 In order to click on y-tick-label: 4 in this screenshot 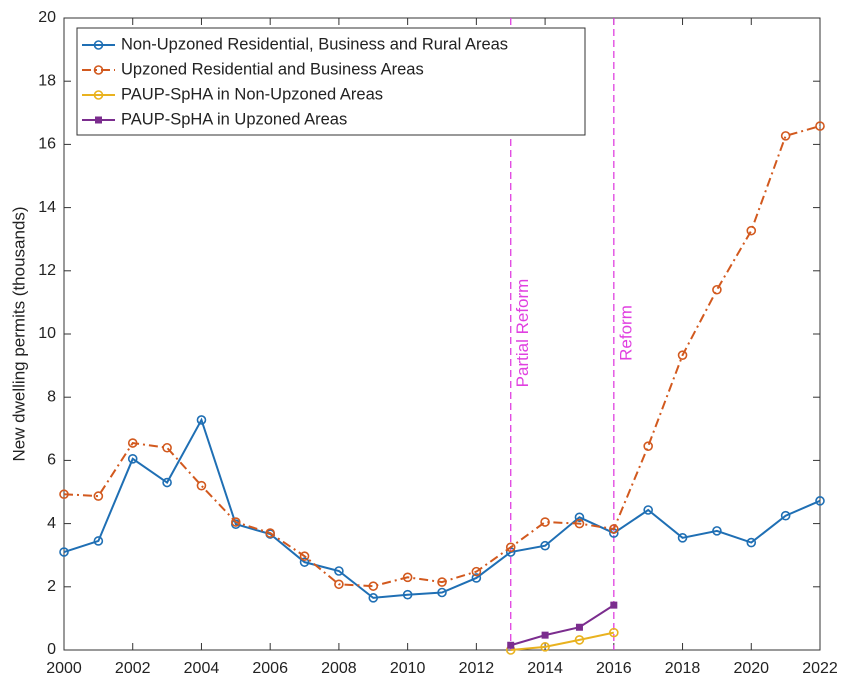, I will do `click(51, 523)`.